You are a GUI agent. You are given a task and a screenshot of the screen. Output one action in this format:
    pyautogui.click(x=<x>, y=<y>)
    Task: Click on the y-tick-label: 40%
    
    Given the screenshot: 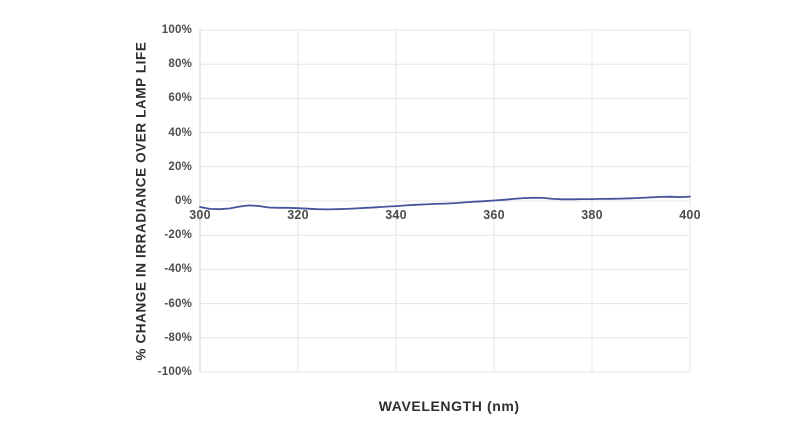 What is the action you would take?
    pyautogui.click(x=180, y=132)
    